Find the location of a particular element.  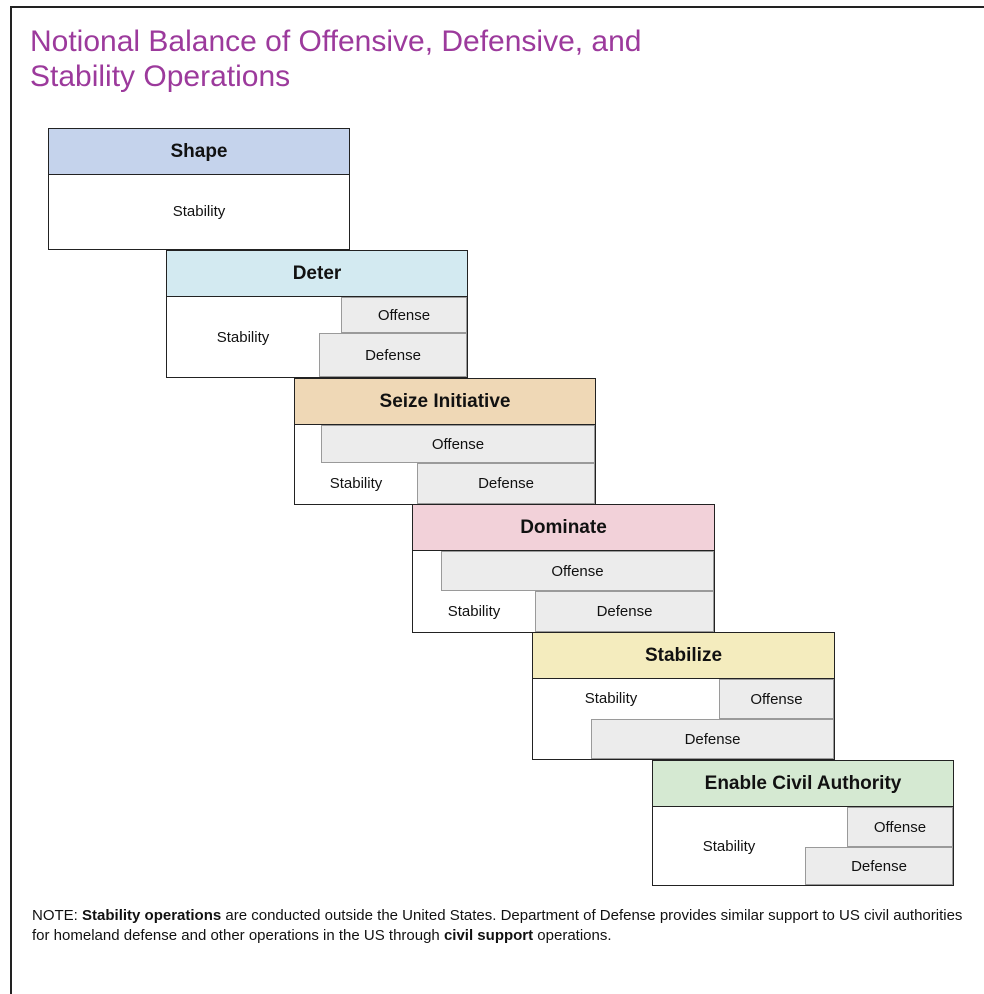

phase-deter: Deter Stability Offense Defense is located at coordinates (317, 314).